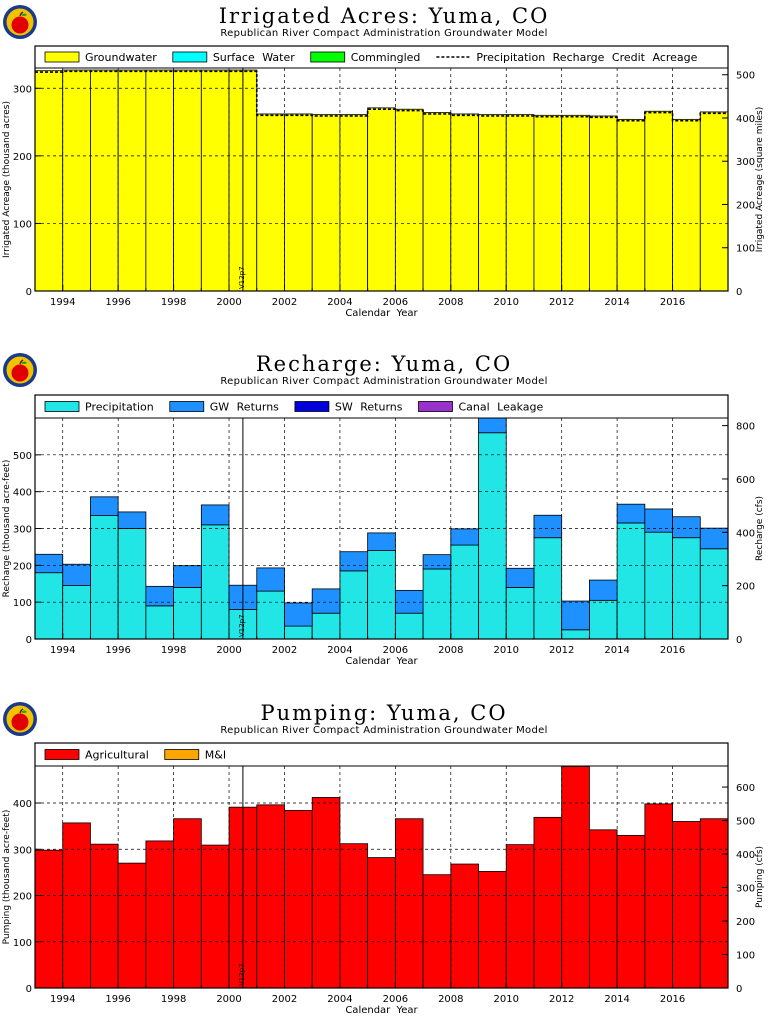 The width and height of the screenshot is (768, 1024). Describe the element at coordinates (745, 889) in the screenshot. I see `tick-label: 300` at that location.